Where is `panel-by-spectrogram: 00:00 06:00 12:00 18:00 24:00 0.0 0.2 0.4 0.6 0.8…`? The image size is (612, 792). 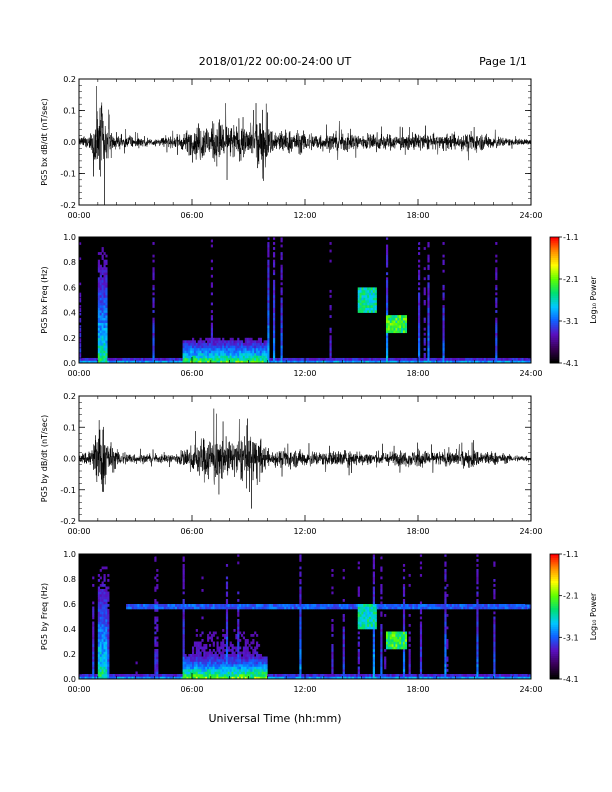
panel-by-spectrogram: 00:00 06:00 12:00 18:00 24:00 0.0 0.2 0.4 0.6 0.8… is located at coordinates (291, 622).